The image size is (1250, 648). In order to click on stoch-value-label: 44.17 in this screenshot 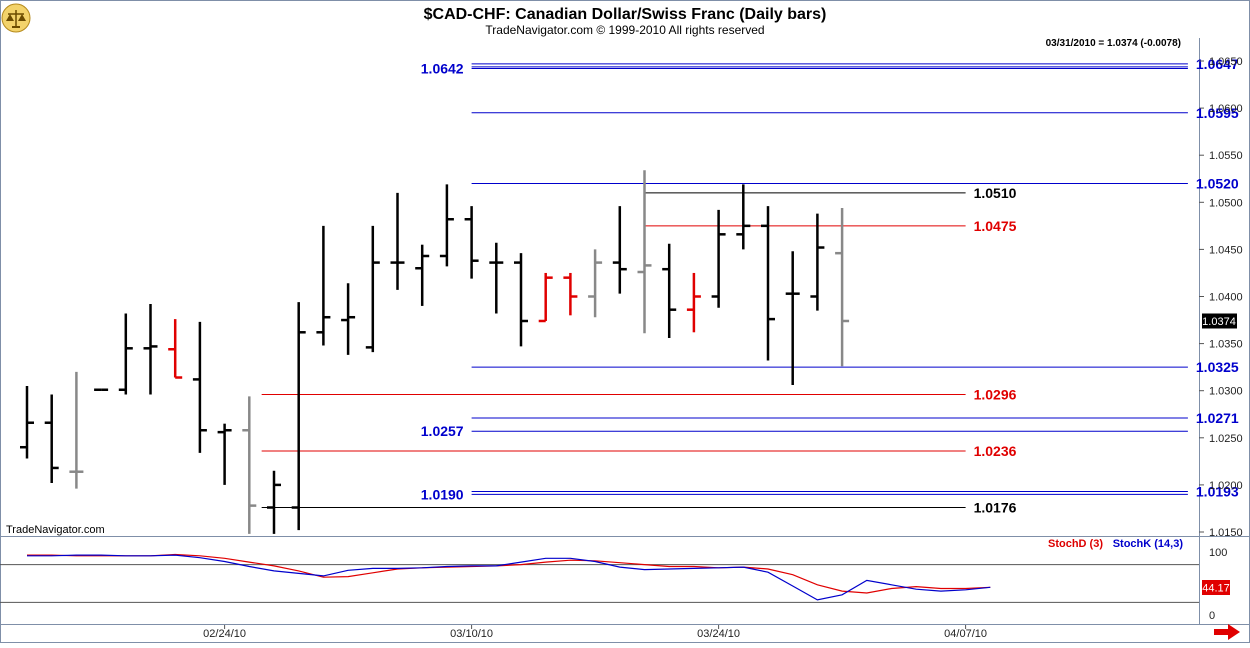, I will do `click(1216, 589)`.